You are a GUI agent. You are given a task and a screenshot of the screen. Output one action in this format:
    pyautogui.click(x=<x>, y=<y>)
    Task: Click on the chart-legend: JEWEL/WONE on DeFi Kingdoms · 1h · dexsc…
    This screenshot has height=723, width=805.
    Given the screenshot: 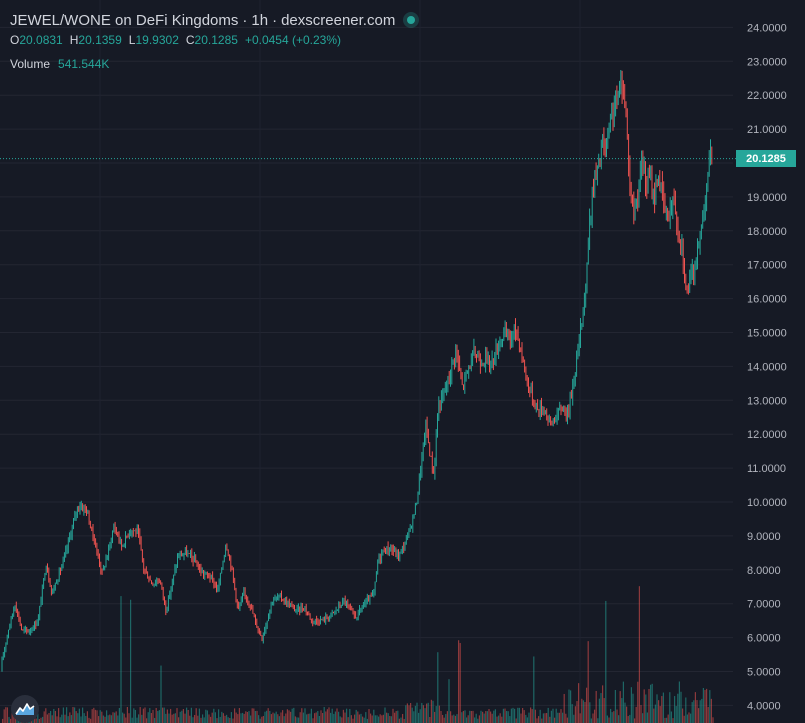 What is the action you would take?
    pyautogui.click(x=213, y=41)
    